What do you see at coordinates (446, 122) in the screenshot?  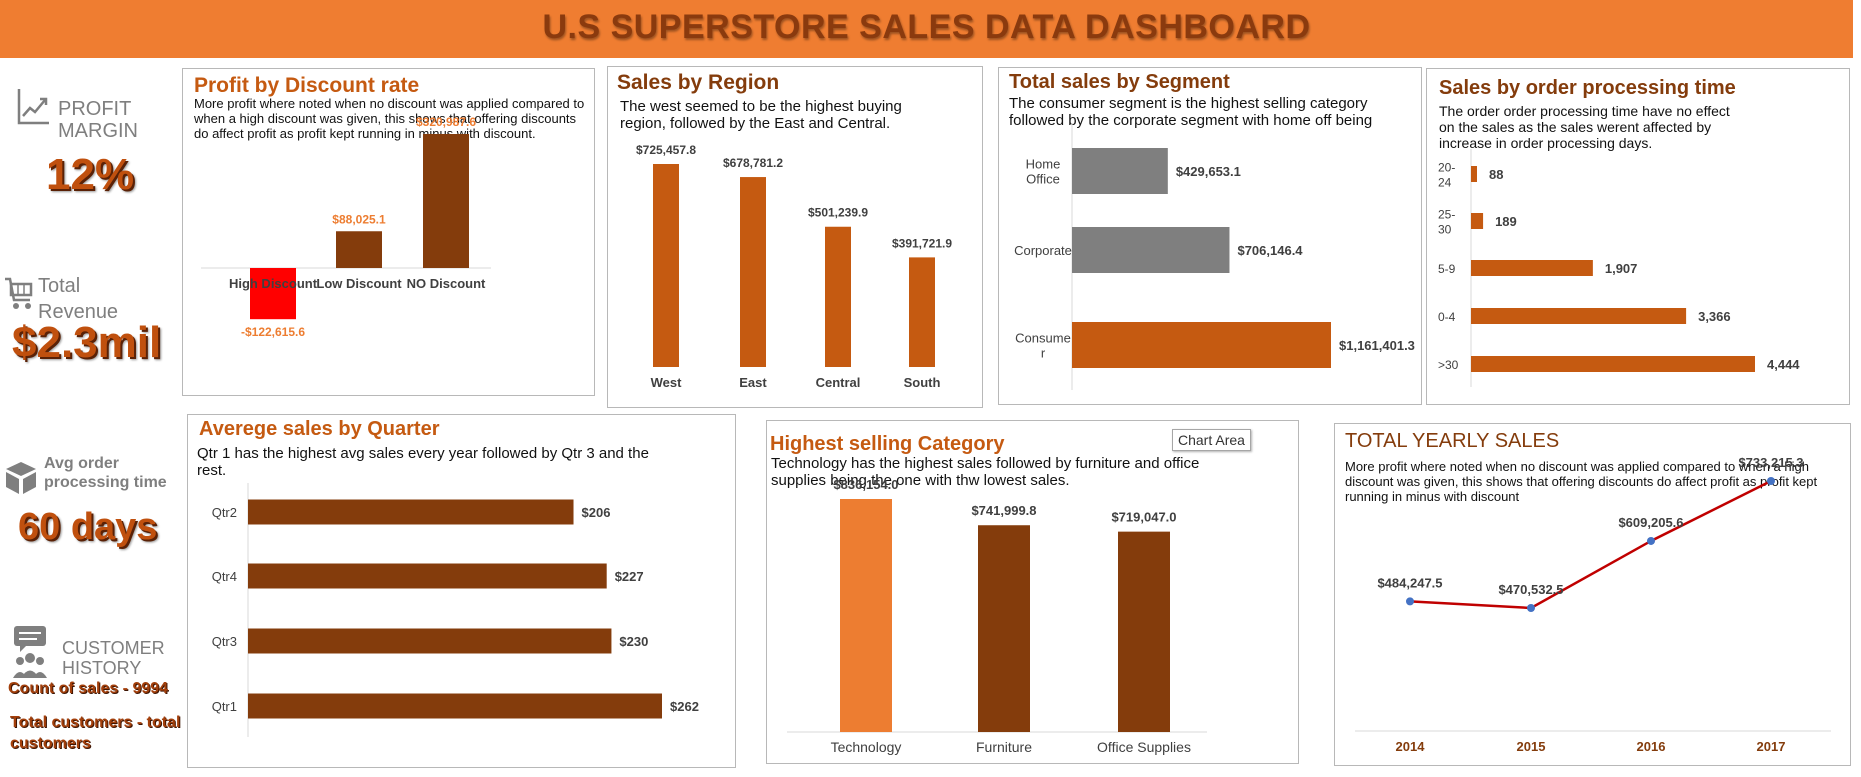 I see `data-label: $320,987.6` at bounding box center [446, 122].